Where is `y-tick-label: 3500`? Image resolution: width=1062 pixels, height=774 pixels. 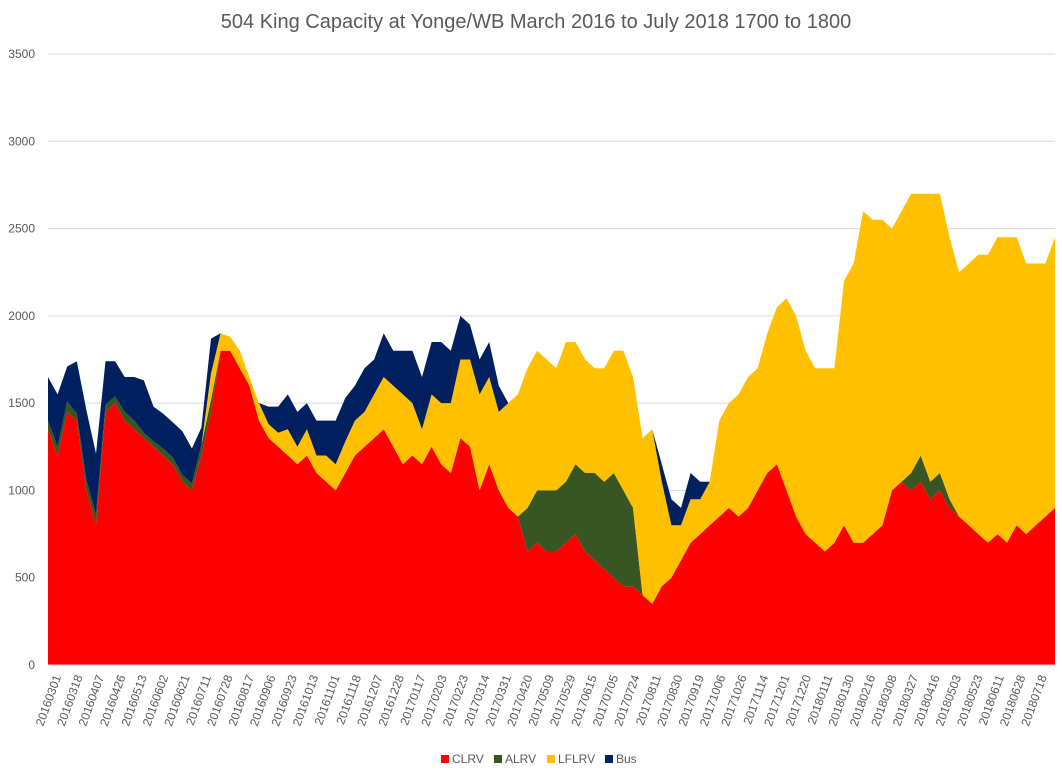 y-tick-label: 3500 is located at coordinates (21, 54).